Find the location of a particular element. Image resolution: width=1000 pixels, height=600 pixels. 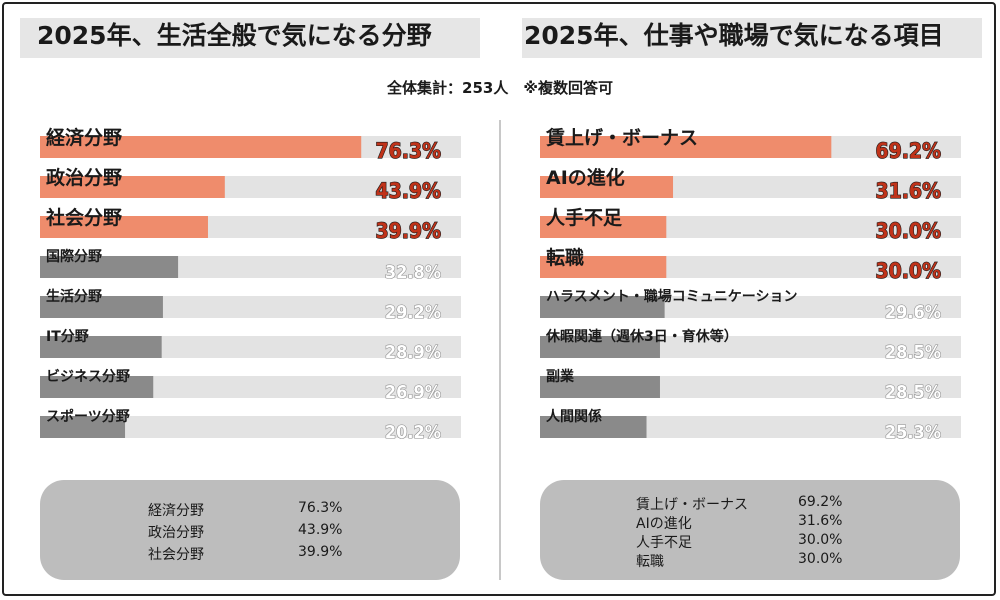

right-category-label-6: 休暇関連（週休3日・育休等） is located at coordinates (641, 336).